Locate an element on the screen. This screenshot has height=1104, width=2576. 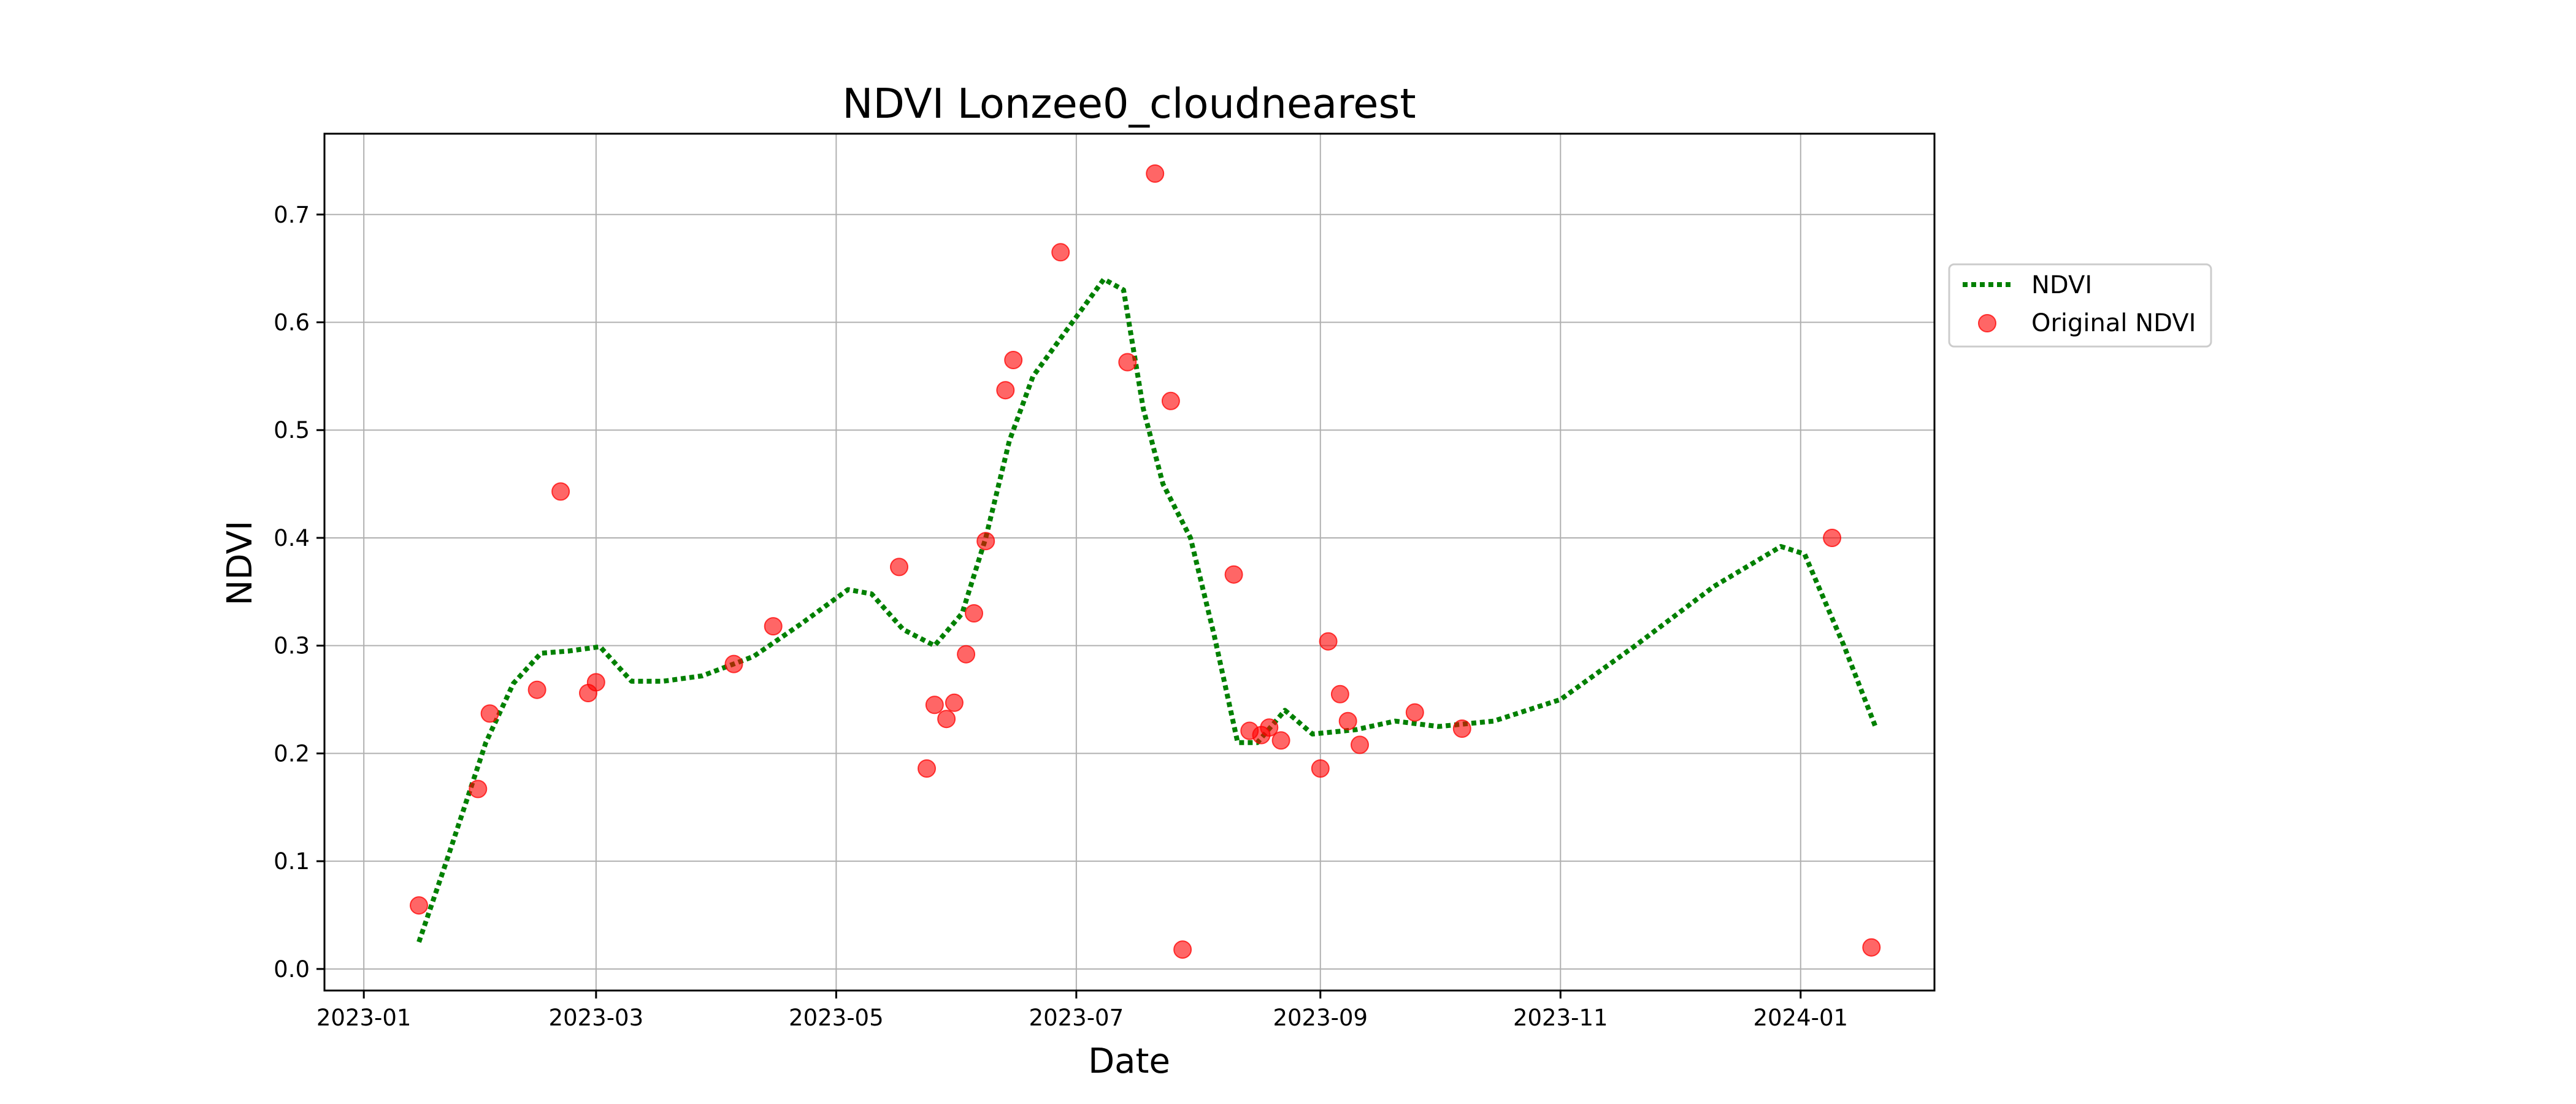
y-tick-label: 0.4 is located at coordinates (292, 538).